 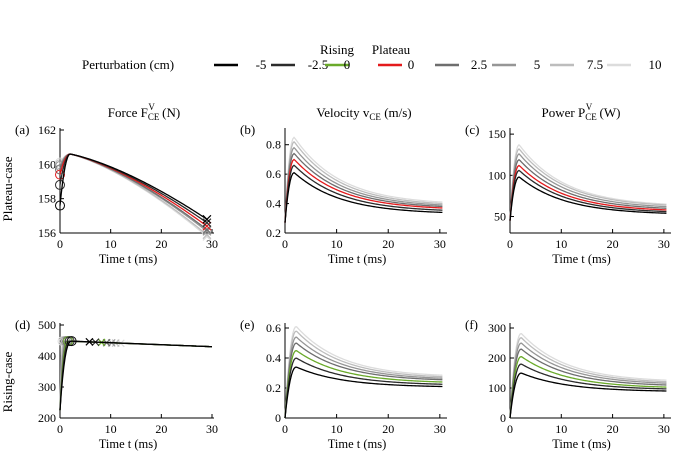 I want to click on panel-3-xtick-label-1: 10, so click(x=111, y=429).